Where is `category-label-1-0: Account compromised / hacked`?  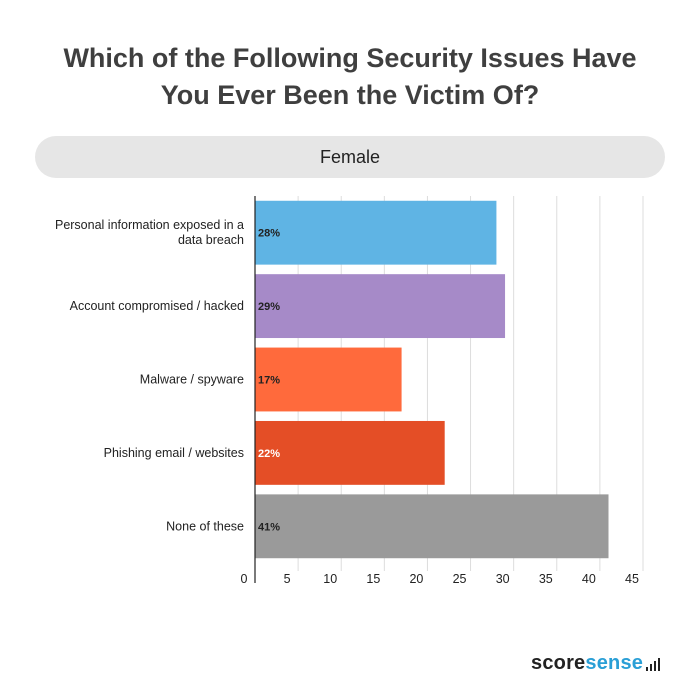
category-label-1-0: Account compromised / hacked is located at coordinates (157, 306).